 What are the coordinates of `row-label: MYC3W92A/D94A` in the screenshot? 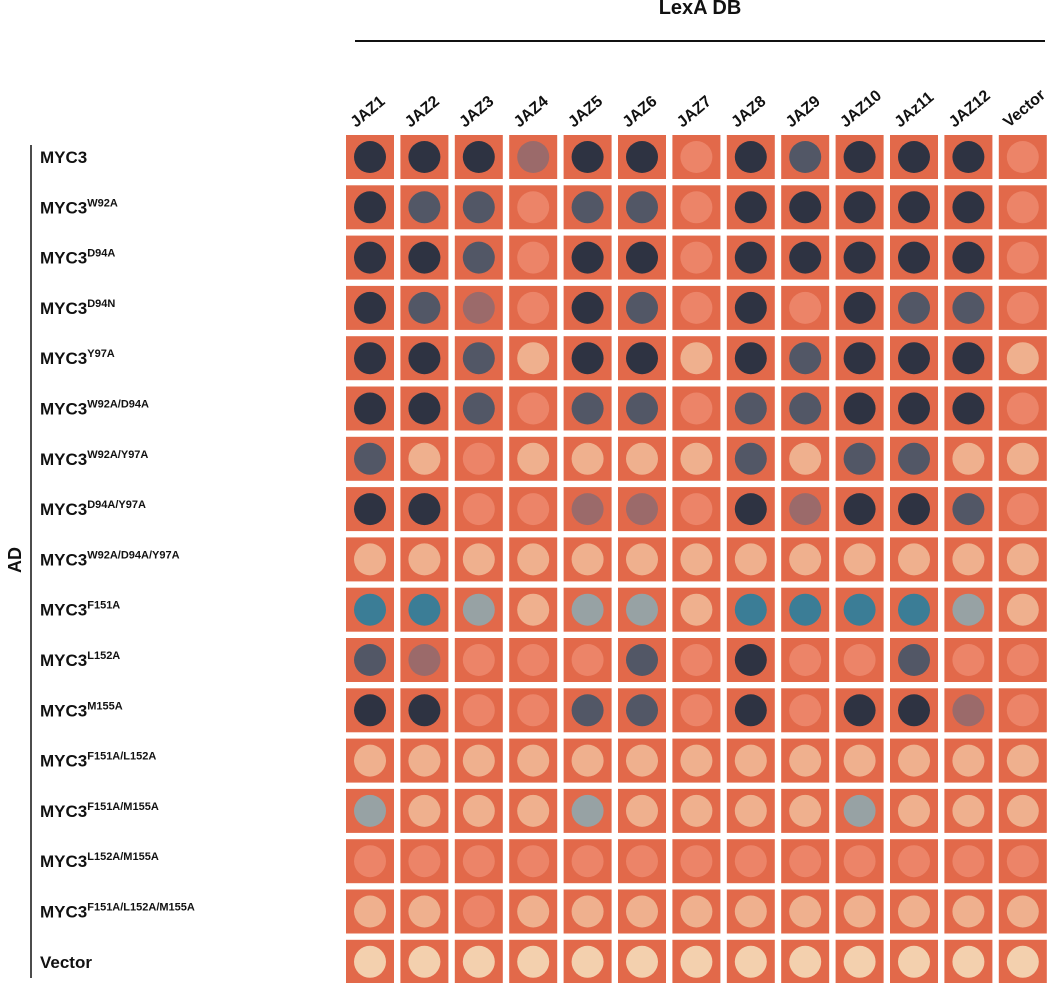 It's located at (94, 409).